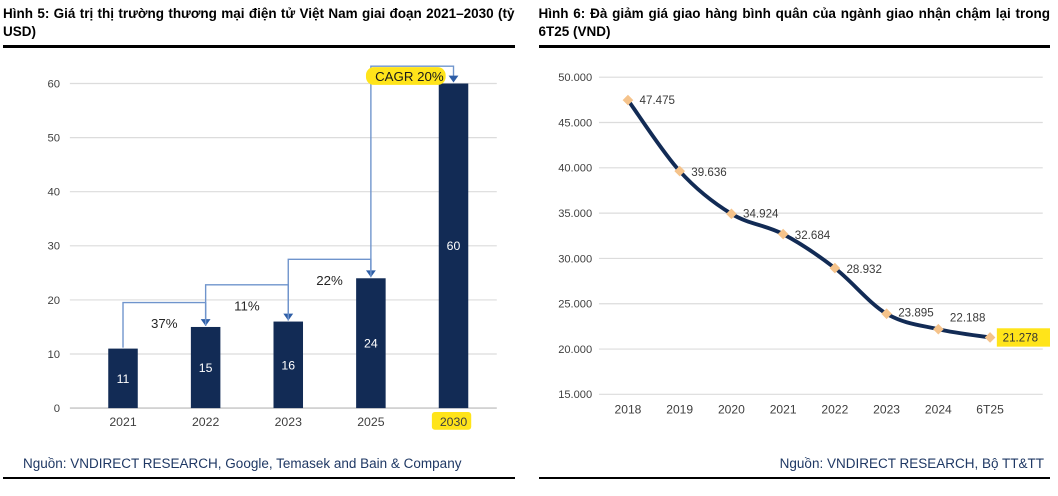  What do you see at coordinates (990, 409) in the screenshot?
I see `x-tick-label: 6T25` at bounding box center [990, 409].